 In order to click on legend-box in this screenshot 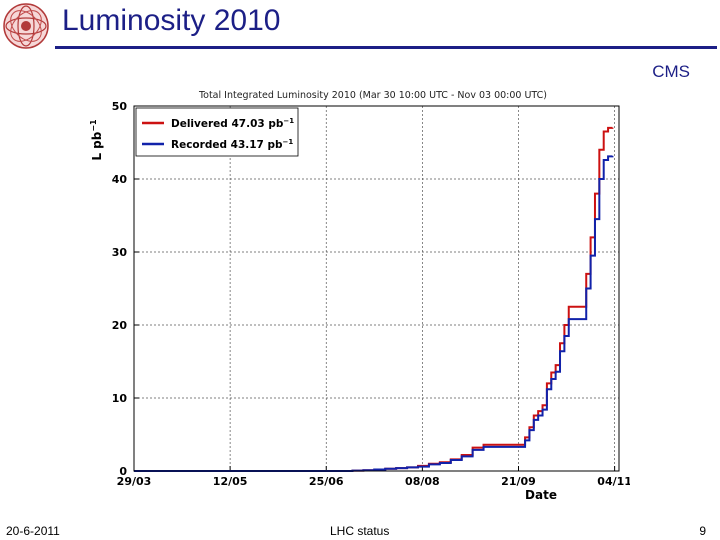, I will do `click(217, 132)`.